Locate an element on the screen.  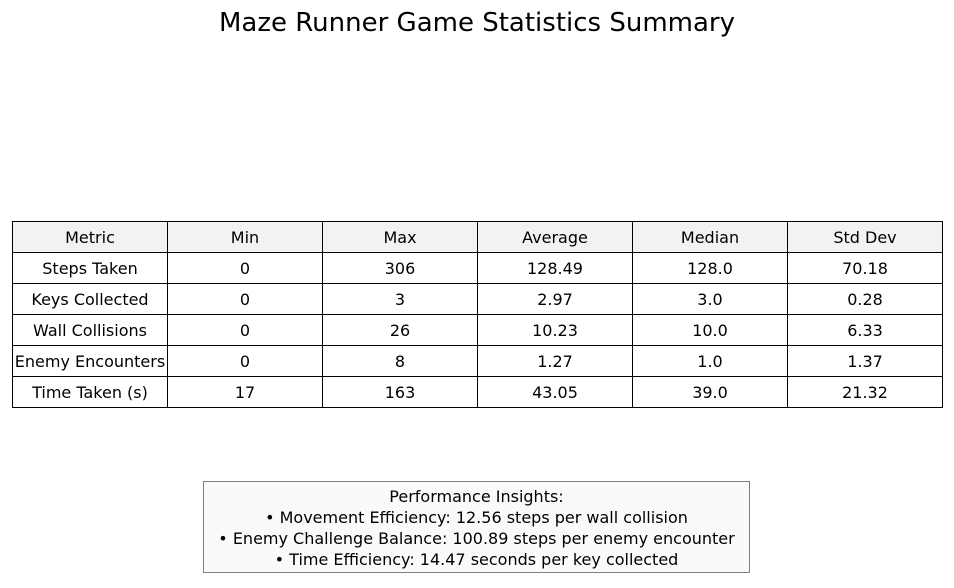
table-cell: 0.28 is located at coordinates (865, 299).